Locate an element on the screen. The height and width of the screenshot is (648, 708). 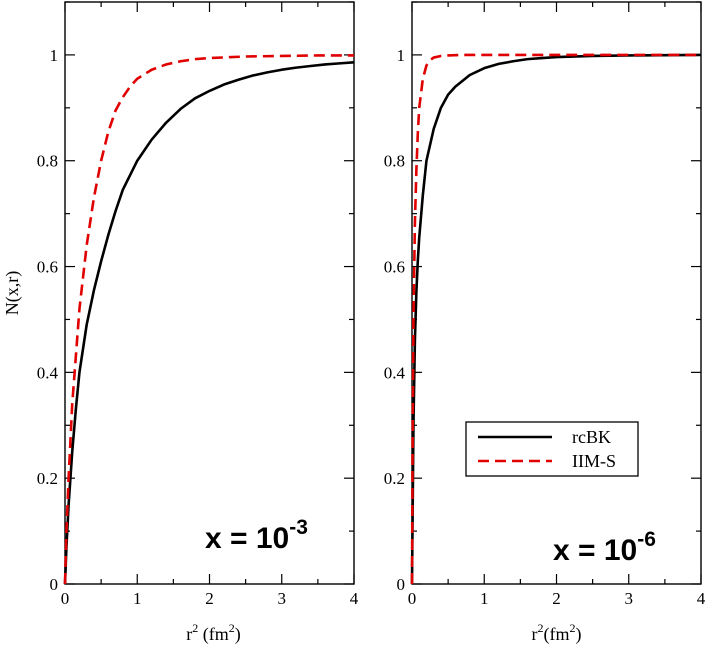
annotation-exponent: -3 is located at coordinates (298, 527).